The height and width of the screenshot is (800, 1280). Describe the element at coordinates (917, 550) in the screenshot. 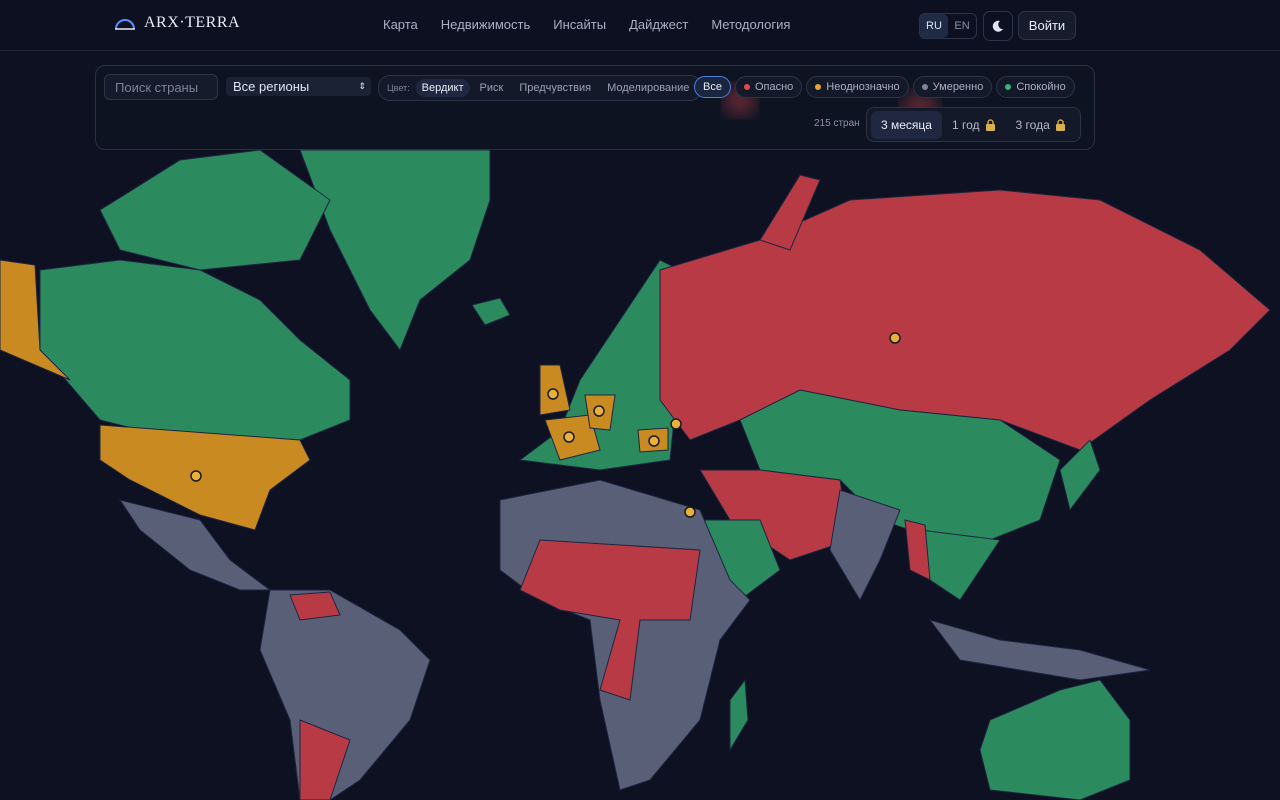

I see `myanmar` at that location.